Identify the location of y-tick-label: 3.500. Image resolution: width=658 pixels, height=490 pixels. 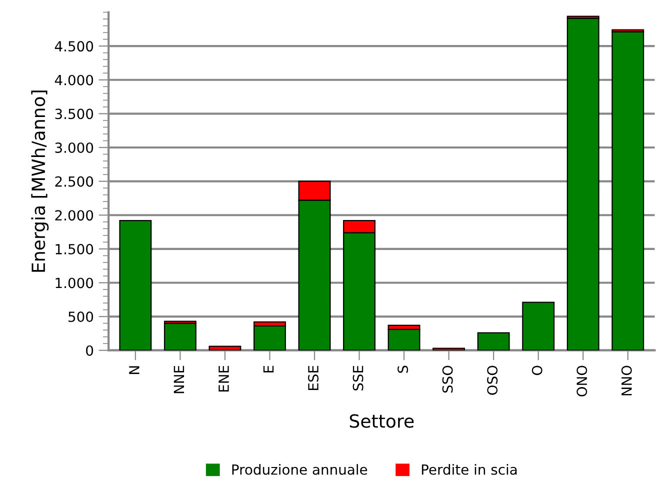
(74, 114).